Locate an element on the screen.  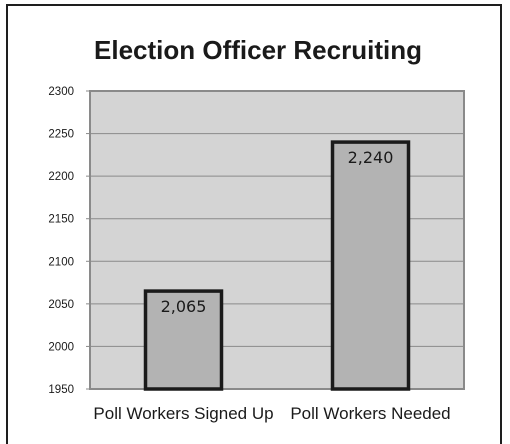
data-label: 2,065 is located at coordinates (184, 306).